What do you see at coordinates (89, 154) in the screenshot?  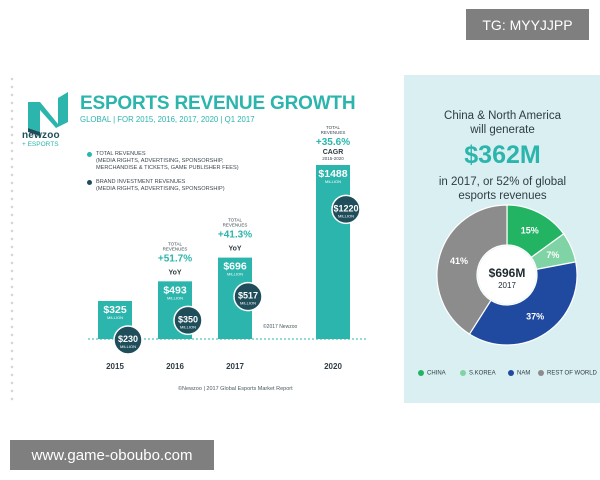 I see `legend-dot-total` at bounding box center [89, 154].